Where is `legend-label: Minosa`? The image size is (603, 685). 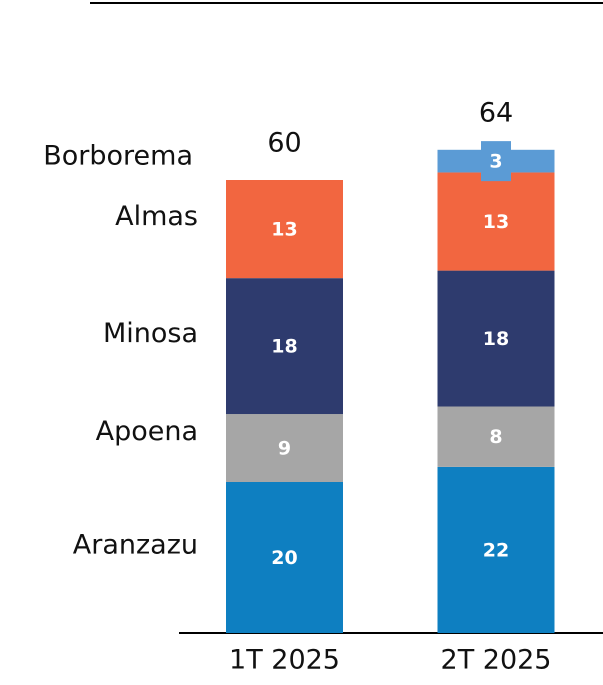
legend-label: Minosa is located at coordinates (150, 333).